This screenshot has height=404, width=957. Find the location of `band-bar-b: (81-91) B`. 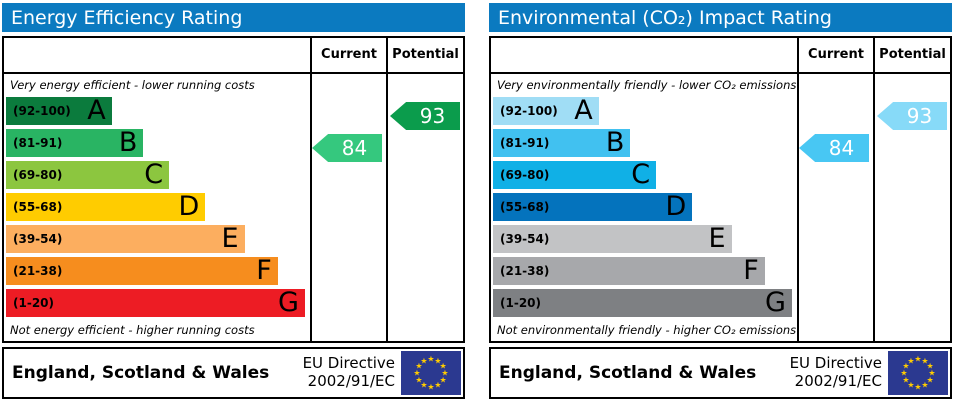

band-bar-b: (81-91) B is located at coordinates (75, 142).